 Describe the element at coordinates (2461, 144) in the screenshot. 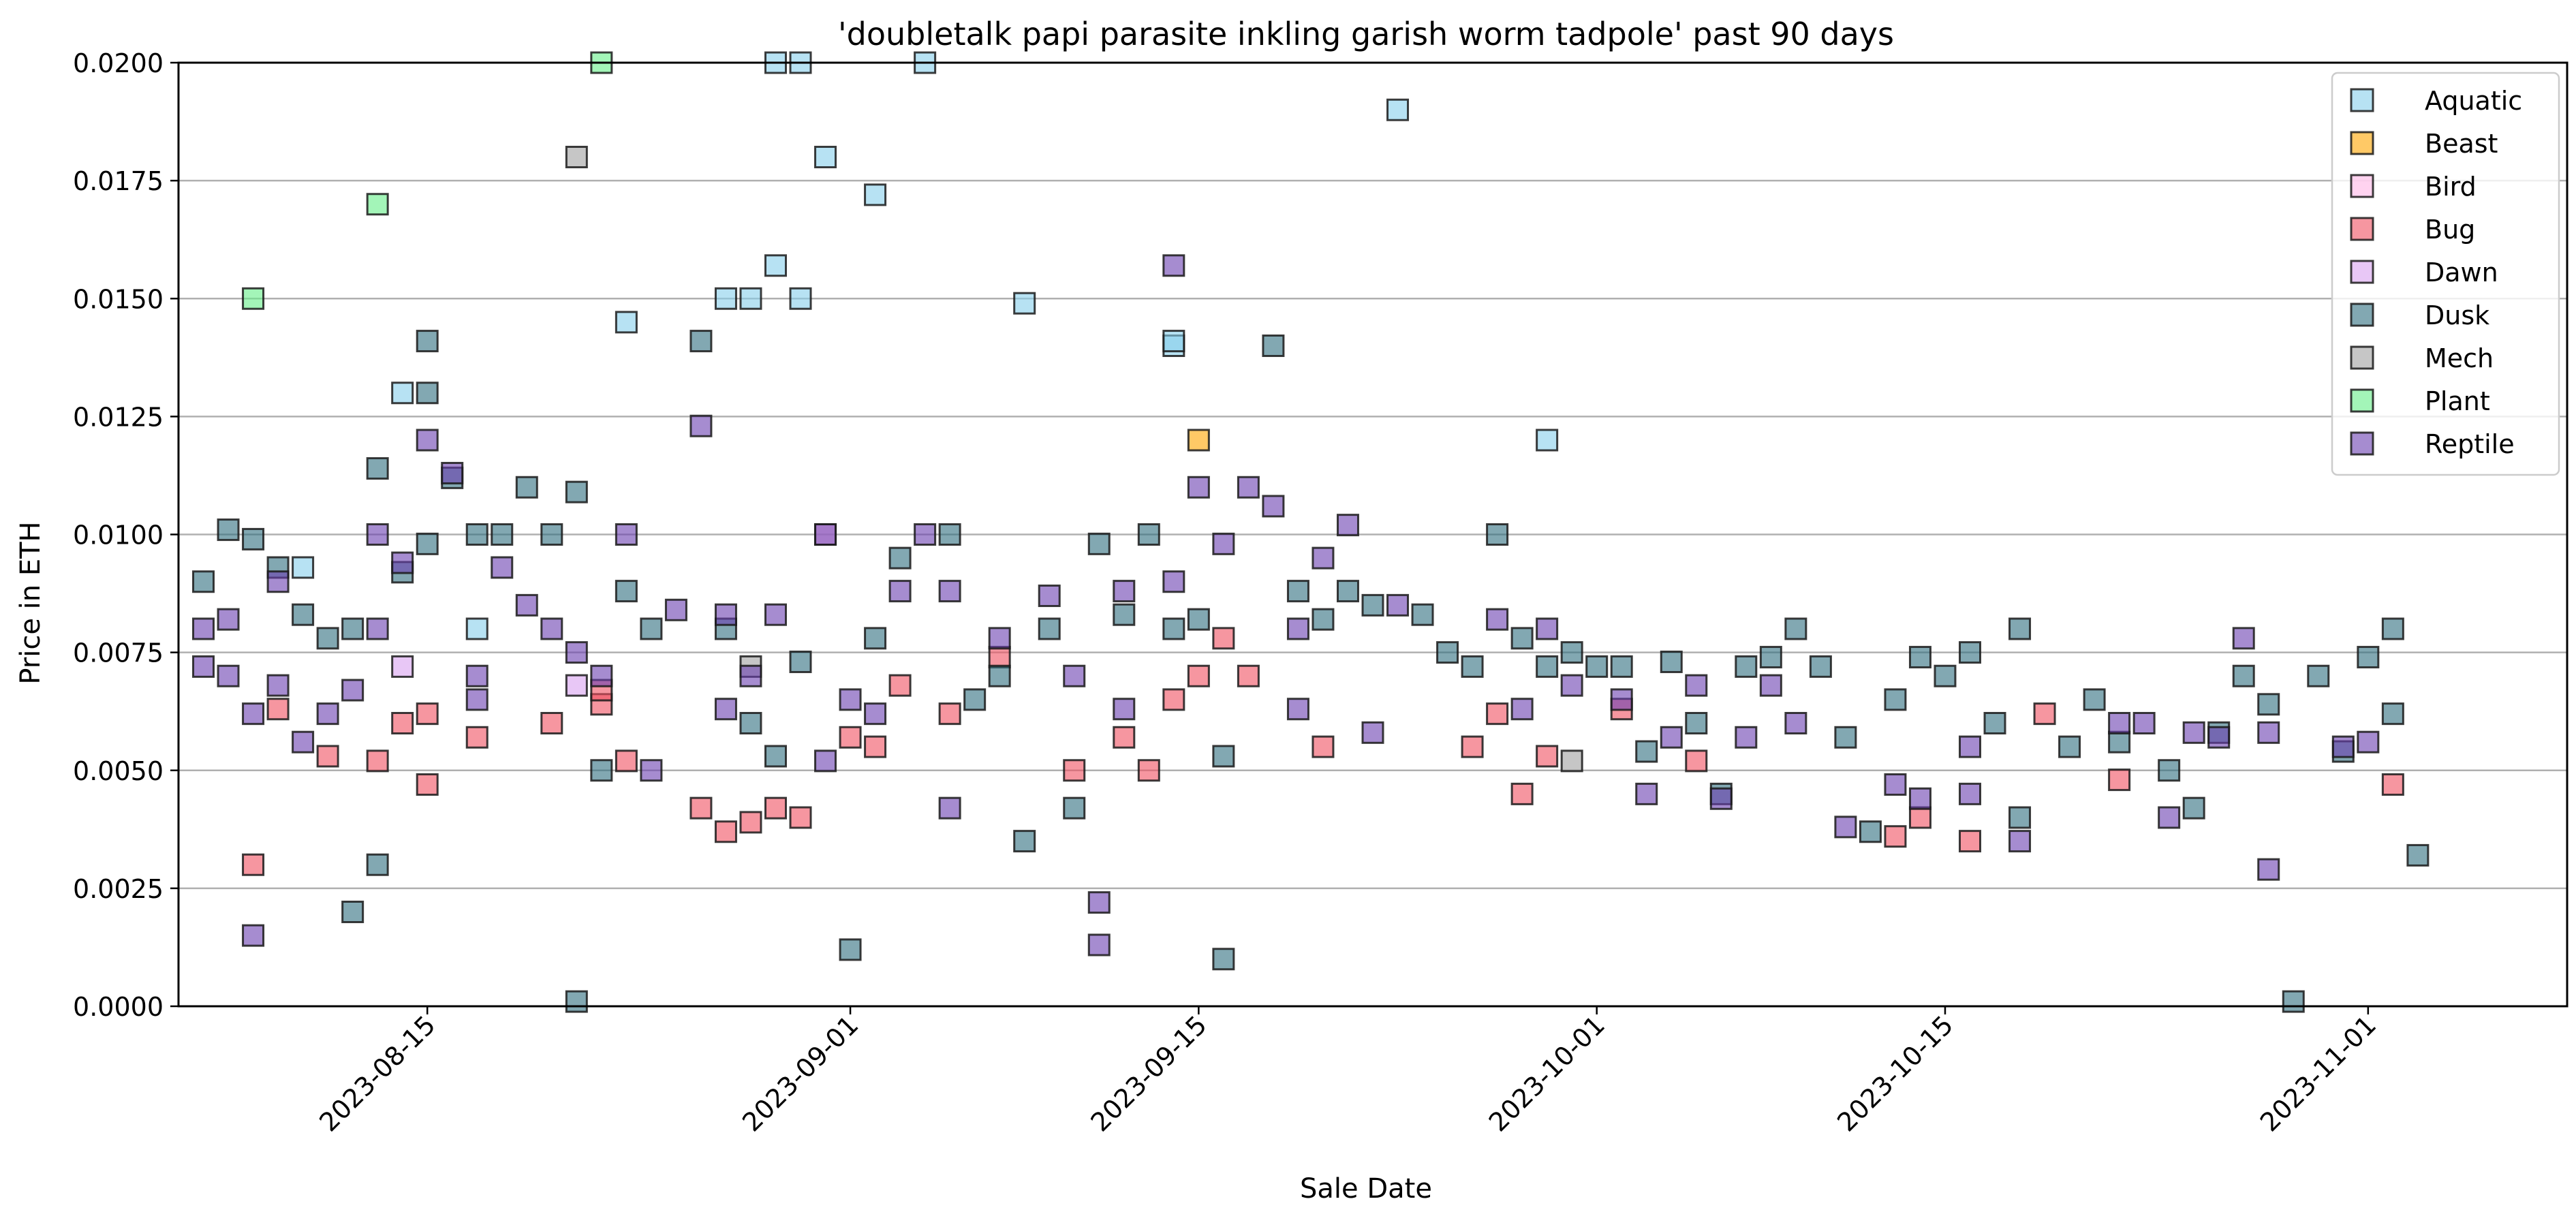

I see `legend-label-beast: Beast` at that location.